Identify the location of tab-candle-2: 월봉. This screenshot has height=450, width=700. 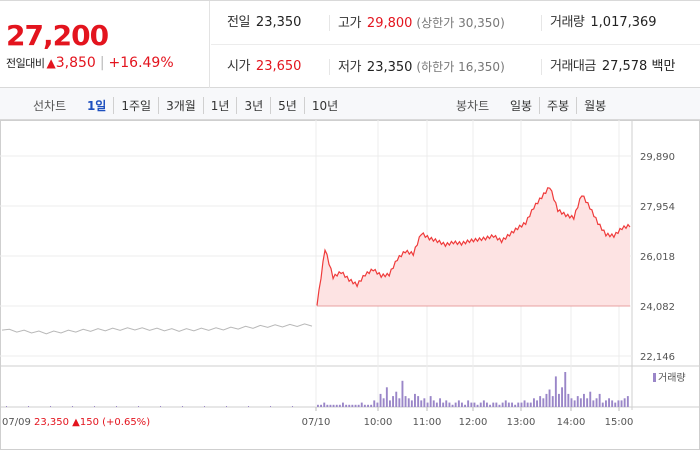
(594, 105).